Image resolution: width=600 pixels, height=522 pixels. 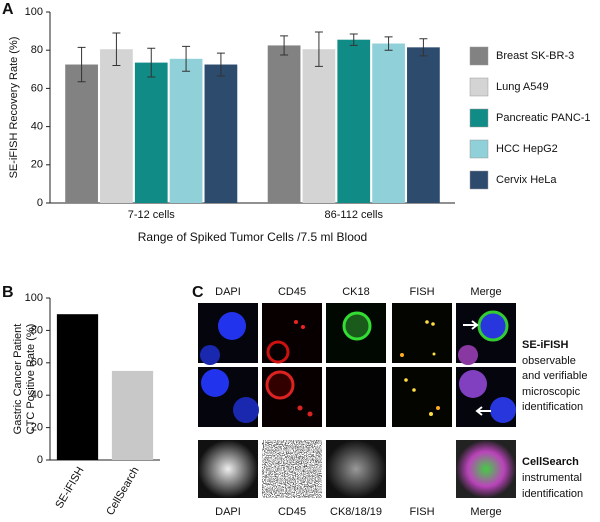 I want to click on x-tick-label: CellSearch, so click(x=122, y=491).